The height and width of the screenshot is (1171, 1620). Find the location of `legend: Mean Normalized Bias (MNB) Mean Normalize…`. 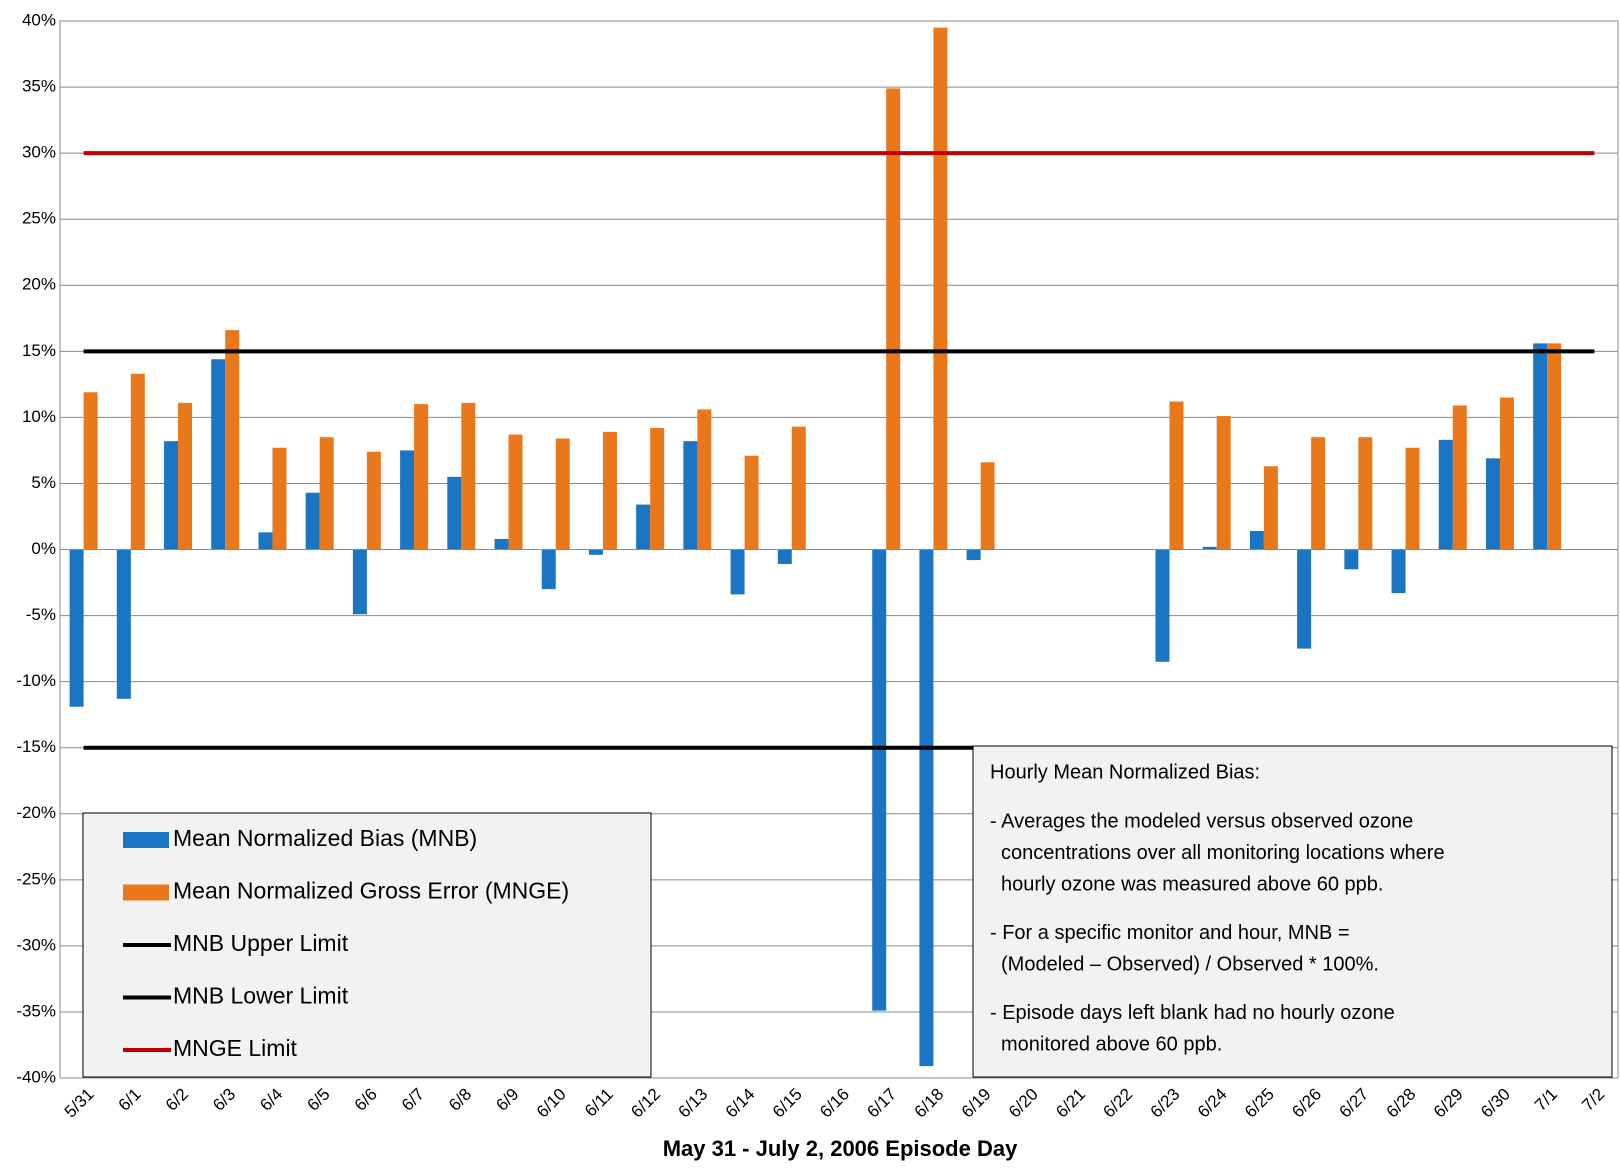

legend: Mean Normalized Bias (MNB) Mean Normalize… is located at coordinates (367, 945).